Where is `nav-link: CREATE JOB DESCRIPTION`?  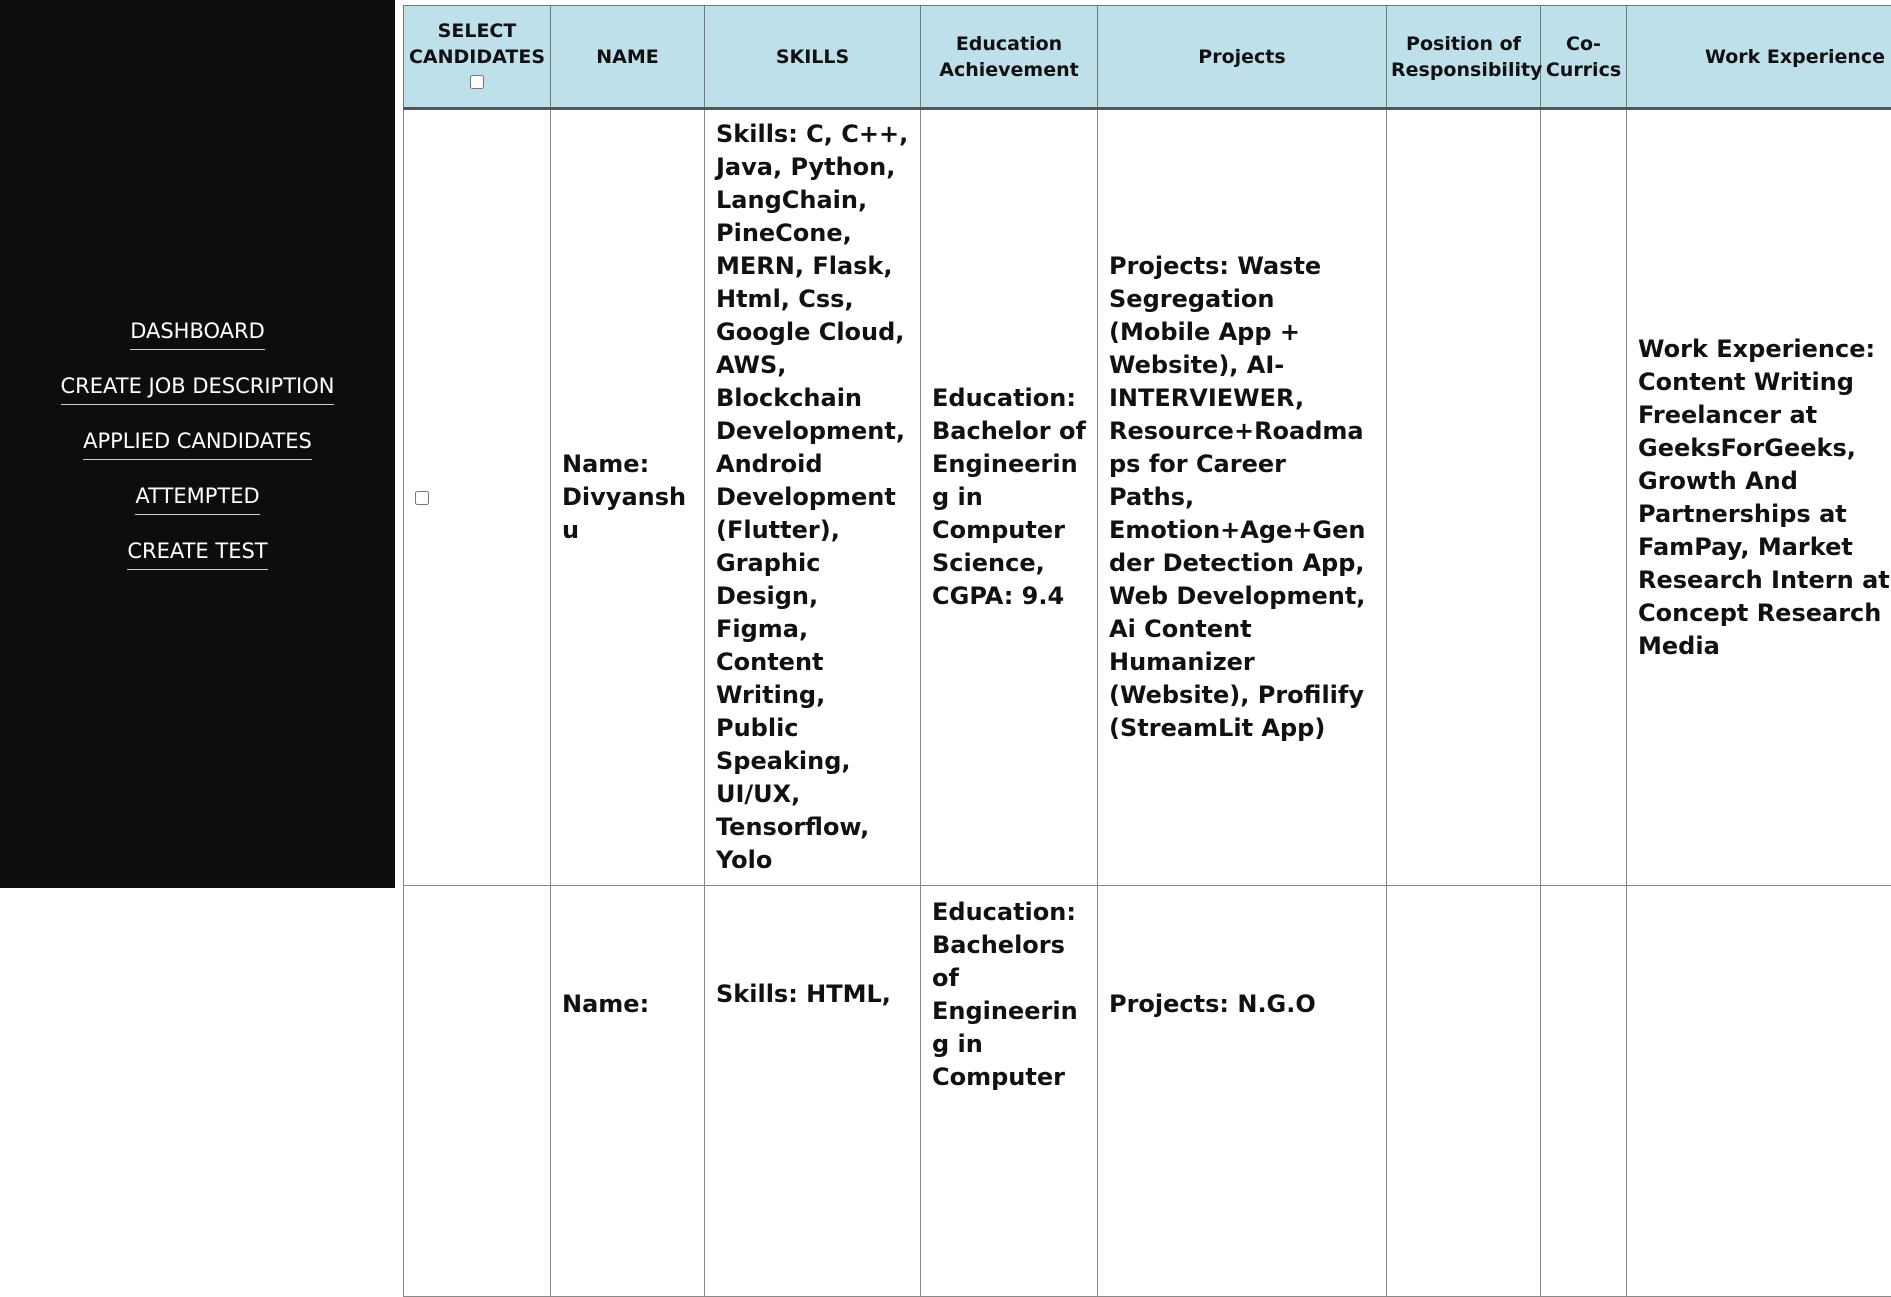 nav-link: CREATE JOB DESCRIPTION is located at coordinates (198, 389).